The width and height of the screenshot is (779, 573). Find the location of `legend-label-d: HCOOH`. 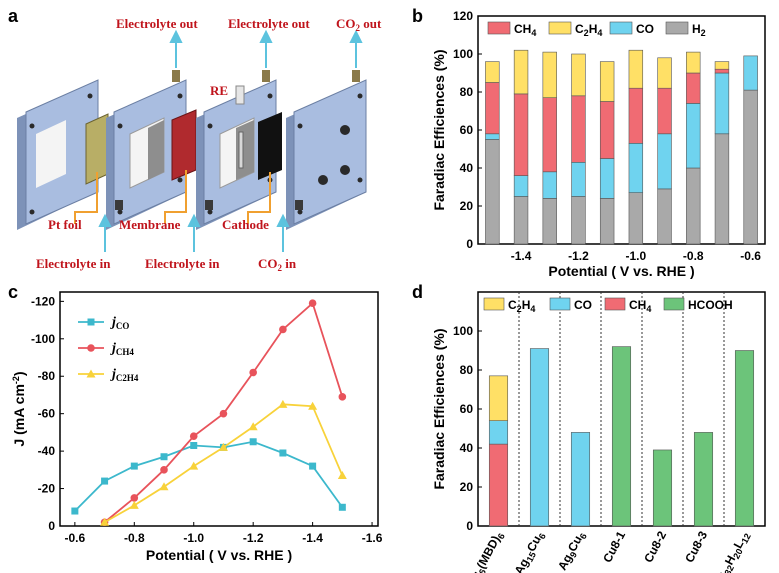

legend-label-d: HCOOH is located at coordinates (710, 305).